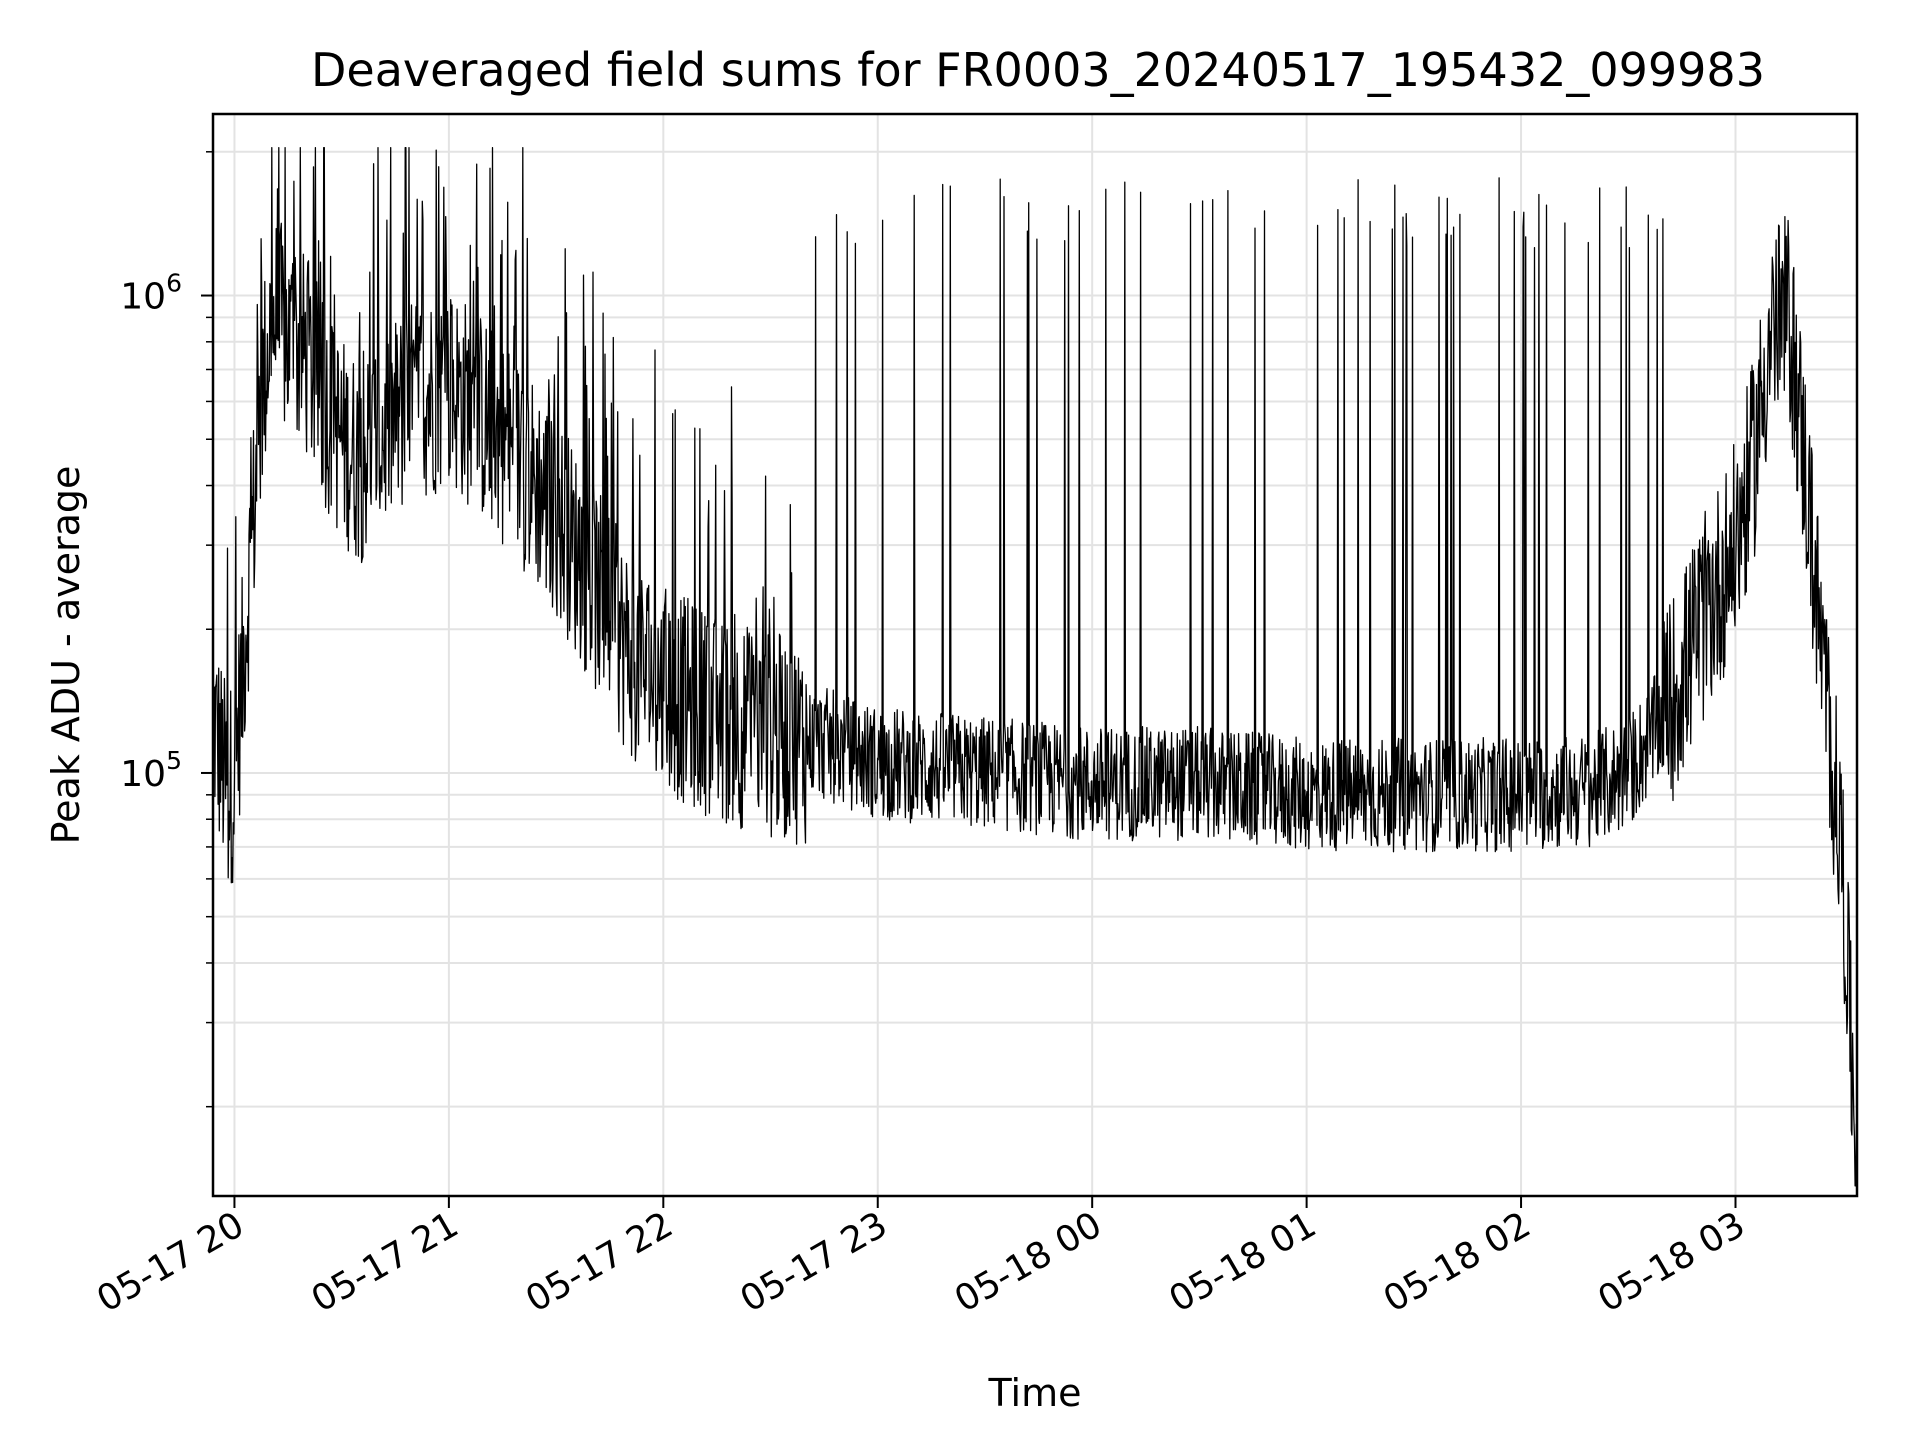 This screenshot has width=1920, height=1440. What do you see at coordinates (1035, 1393) in the screenshot?
I see `x-axis-label: Time` at bounding box center [1035, 1393].